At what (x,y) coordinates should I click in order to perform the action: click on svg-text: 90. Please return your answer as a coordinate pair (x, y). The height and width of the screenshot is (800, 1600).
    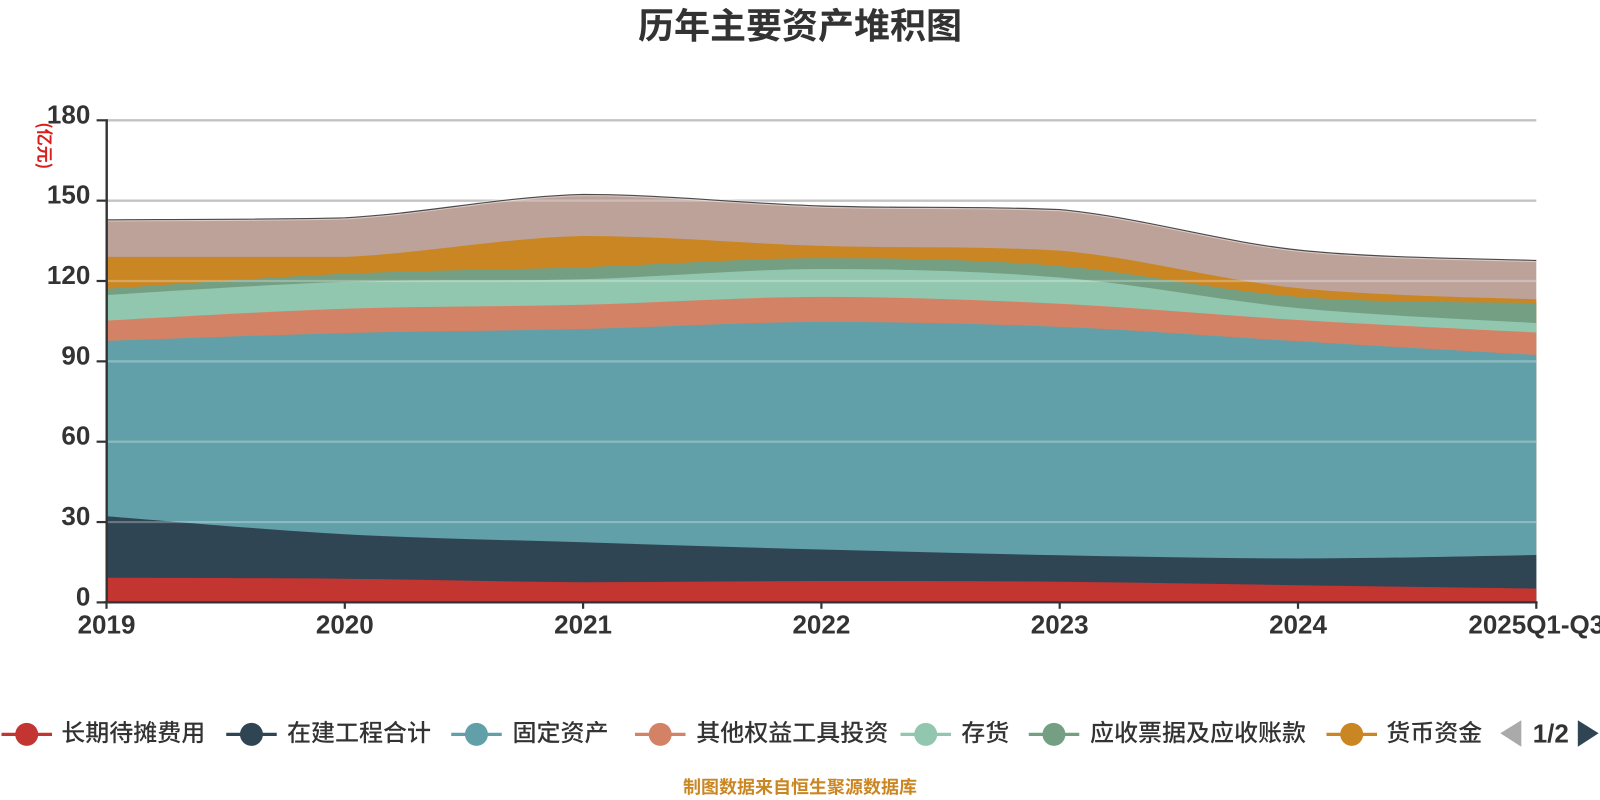
    Looking at the image, I should click on (75, 355).